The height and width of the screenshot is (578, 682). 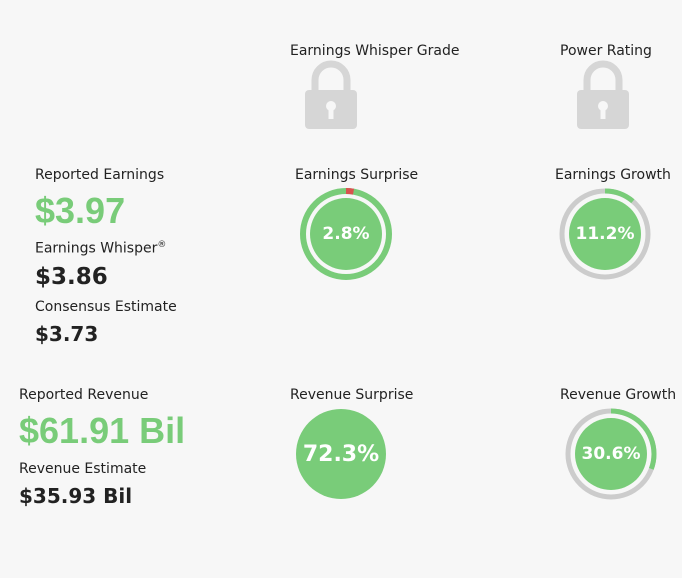 I want to click on revenue-estimate-label: Revenue Estimate, so click(x=83, y=469).